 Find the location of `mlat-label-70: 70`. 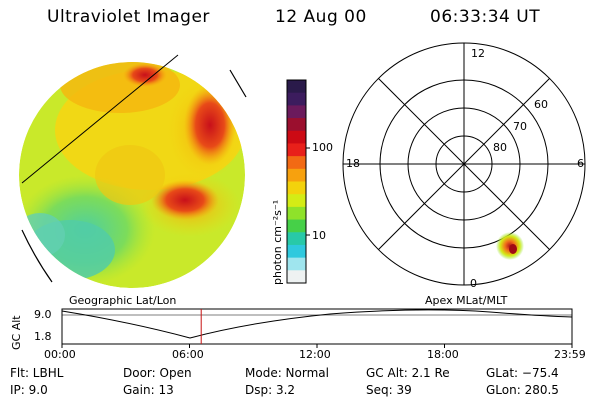

mlat-label-70: 70 is located at coordinates (520, 126).